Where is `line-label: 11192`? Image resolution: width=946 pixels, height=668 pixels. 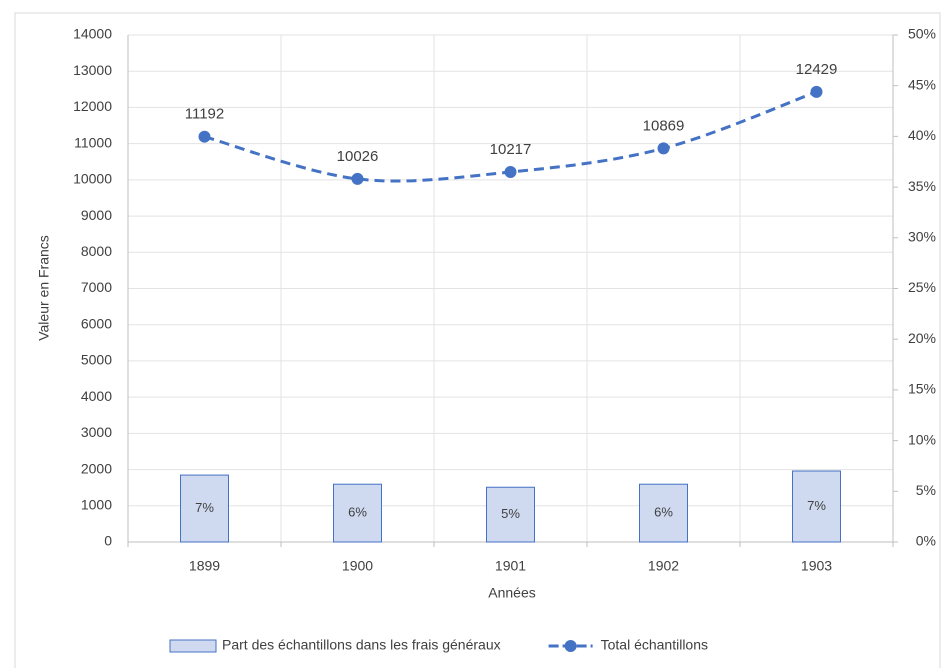
line-label: 11192 is located at coordinates (205, 114).